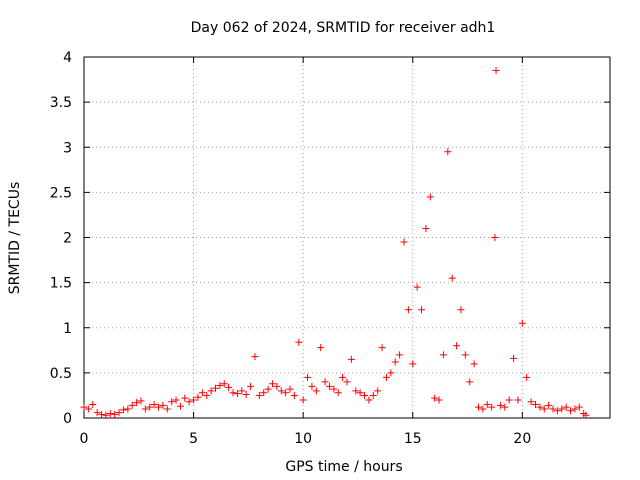 The height and width of the screenshot is (480, 640). I want to click on y-tick-label: 0.5, so click(61, 374).